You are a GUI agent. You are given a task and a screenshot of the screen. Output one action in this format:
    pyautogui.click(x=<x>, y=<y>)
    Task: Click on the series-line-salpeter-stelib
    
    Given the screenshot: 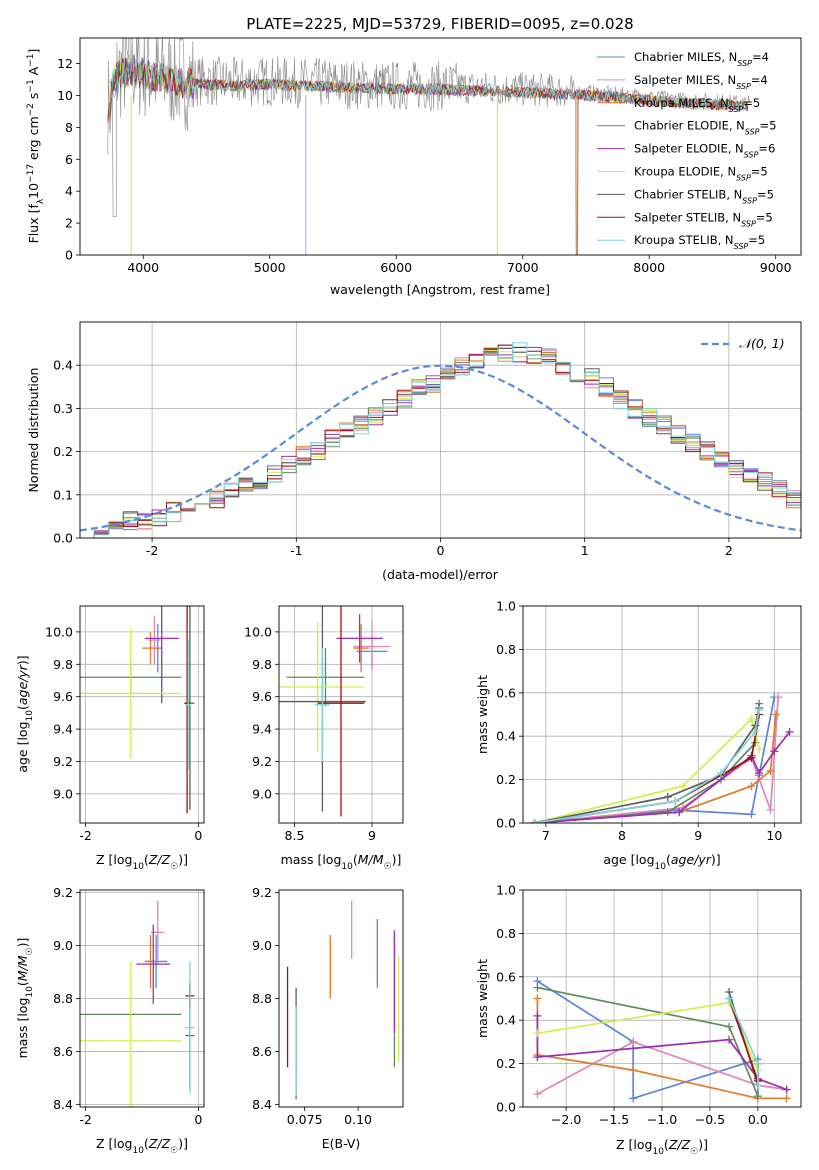 What is the action you would take?
    pyautogui.click(x=743, y=1040)
    